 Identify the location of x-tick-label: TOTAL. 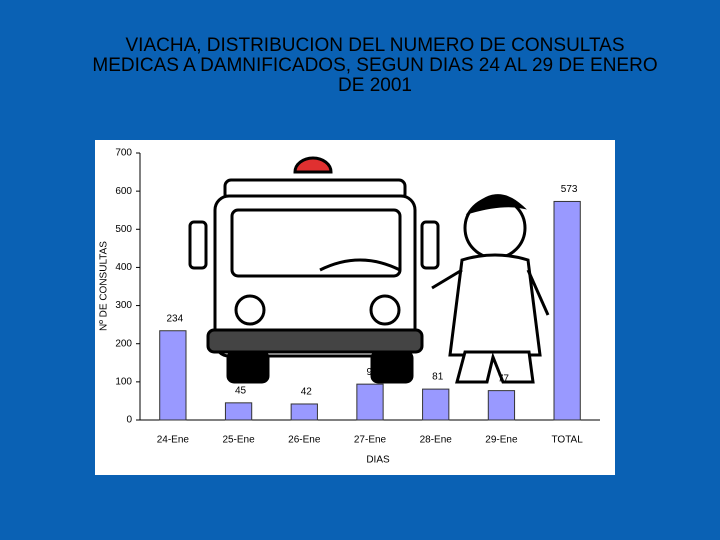
(567, 440).